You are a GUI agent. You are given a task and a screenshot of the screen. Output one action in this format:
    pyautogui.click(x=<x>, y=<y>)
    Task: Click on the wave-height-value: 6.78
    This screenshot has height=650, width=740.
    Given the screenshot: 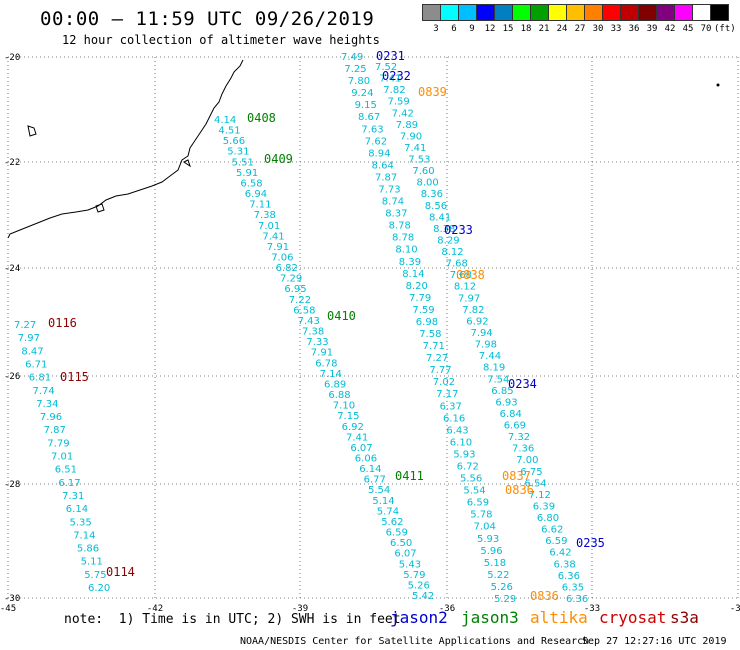 What is the action you would take?
    pyautogui.click(x=326, y=363)
    